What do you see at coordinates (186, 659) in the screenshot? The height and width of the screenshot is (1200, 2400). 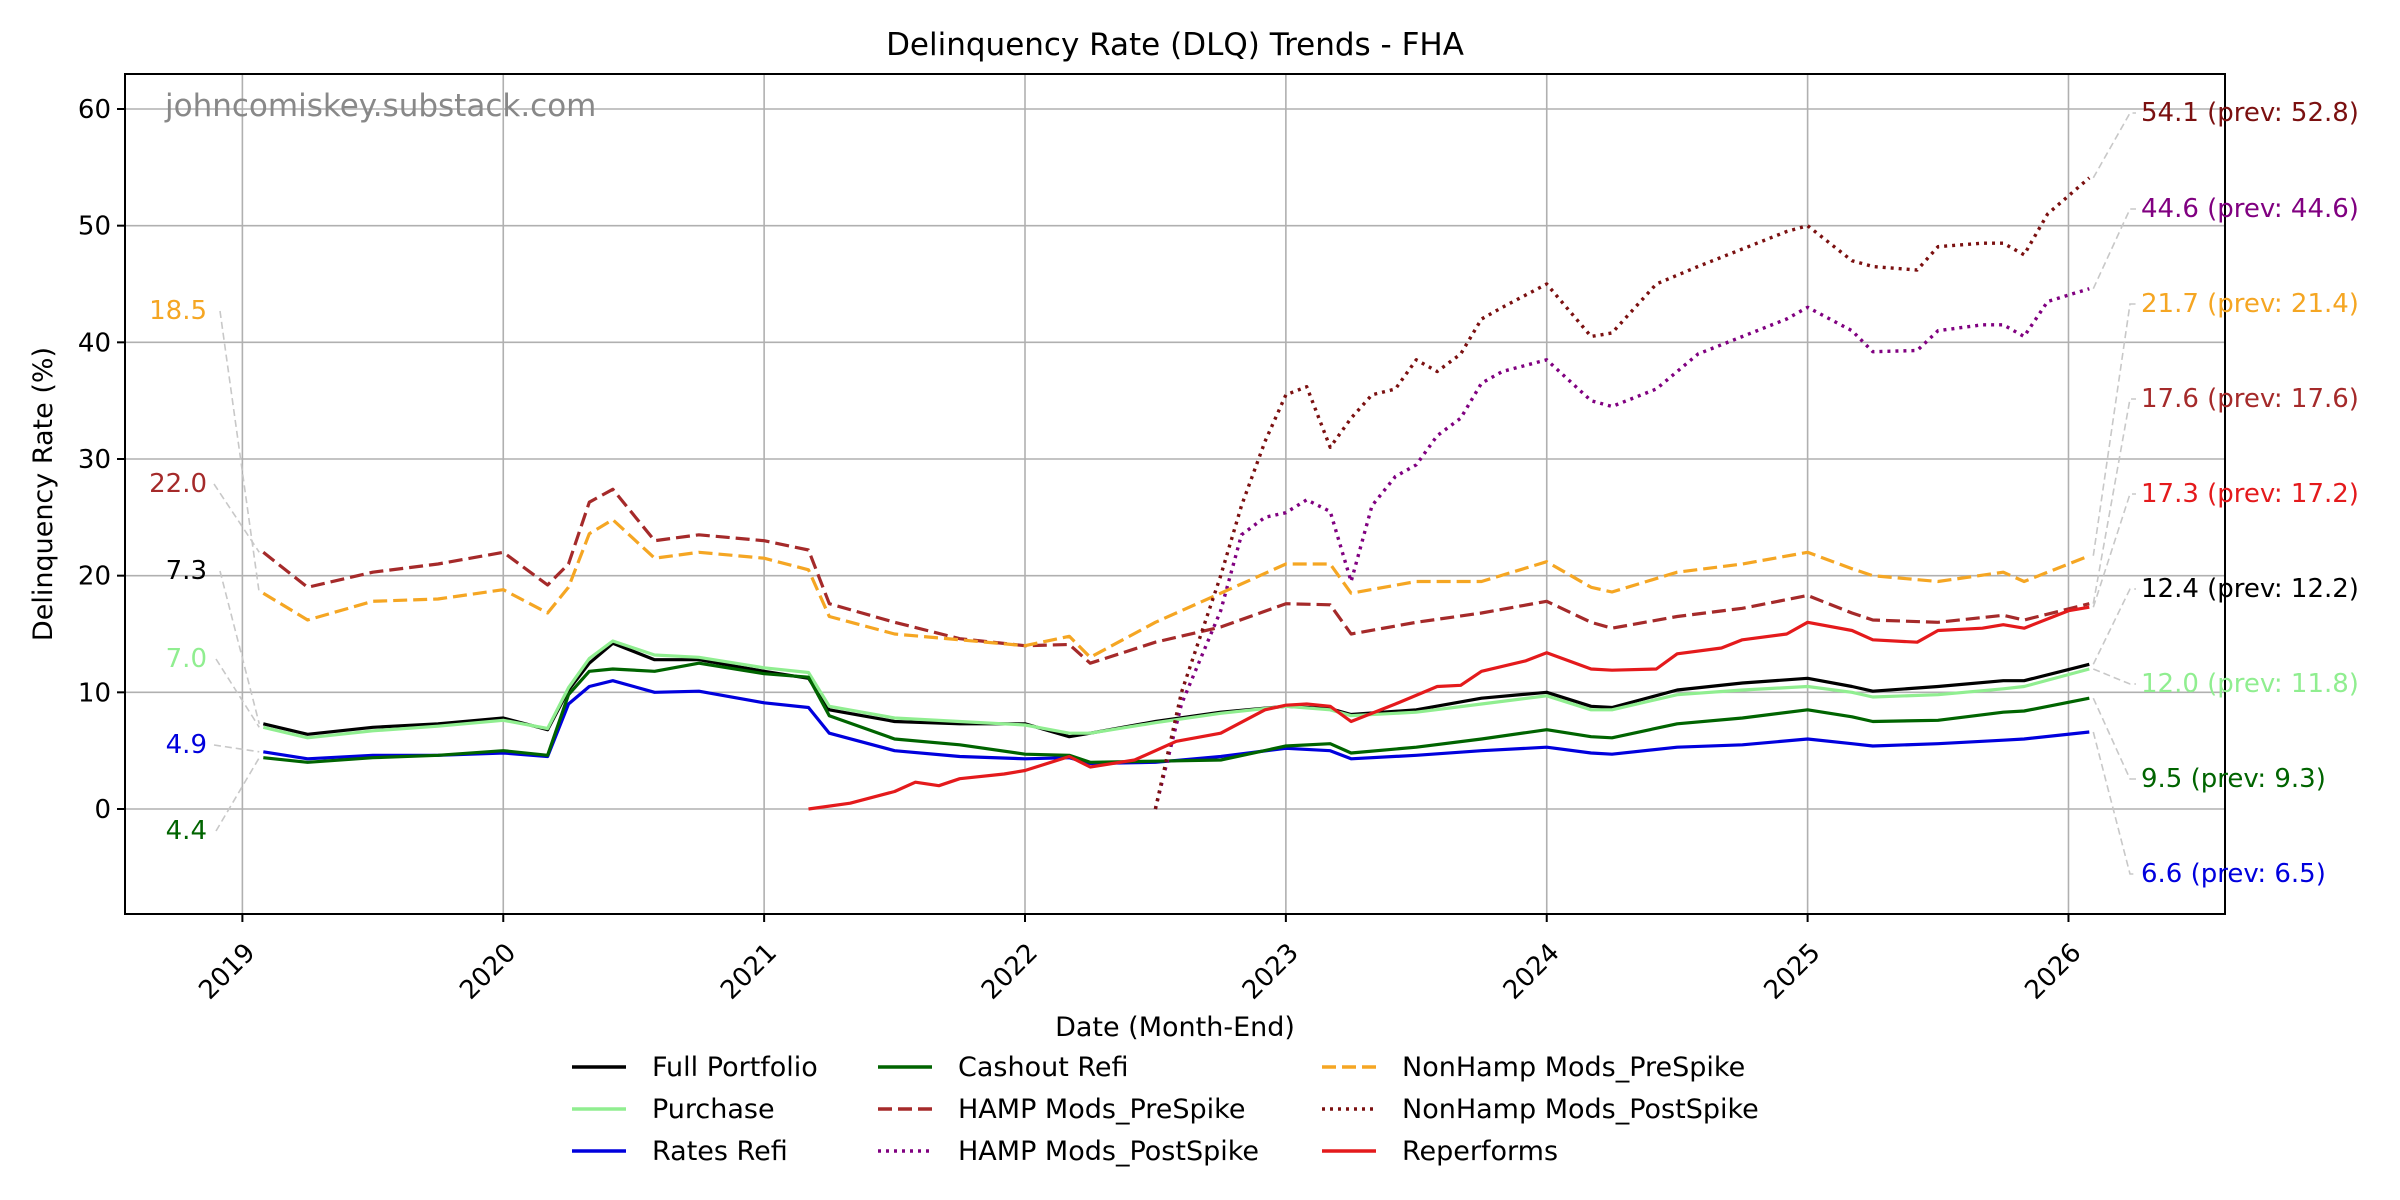 I see `left-annotation-label: 7.0` at bounding box center [186, 659].